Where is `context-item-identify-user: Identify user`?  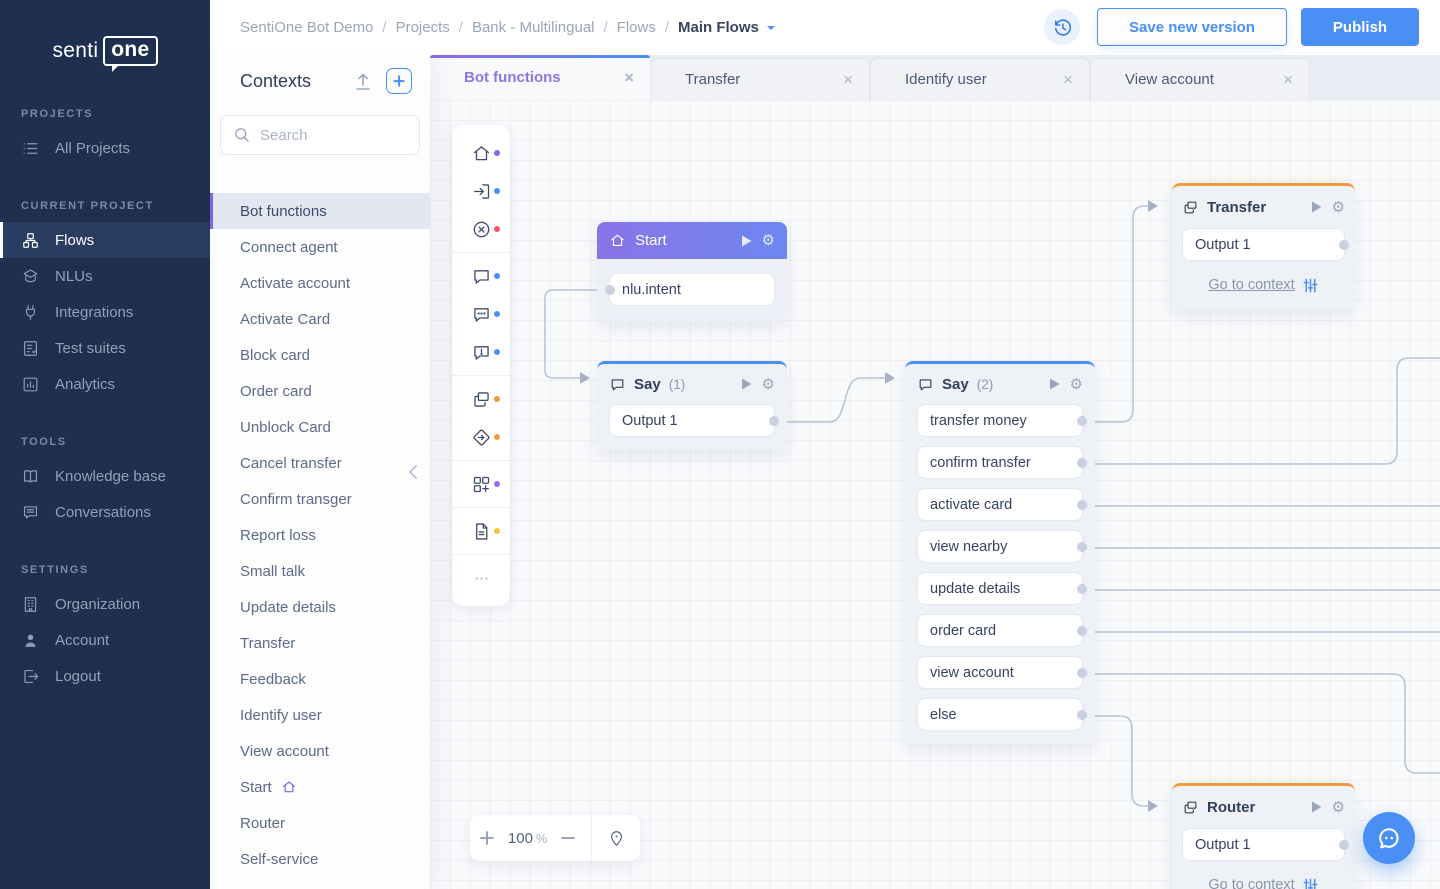 context-item-identify-user: Identify user is located at coordinates (320, 715).